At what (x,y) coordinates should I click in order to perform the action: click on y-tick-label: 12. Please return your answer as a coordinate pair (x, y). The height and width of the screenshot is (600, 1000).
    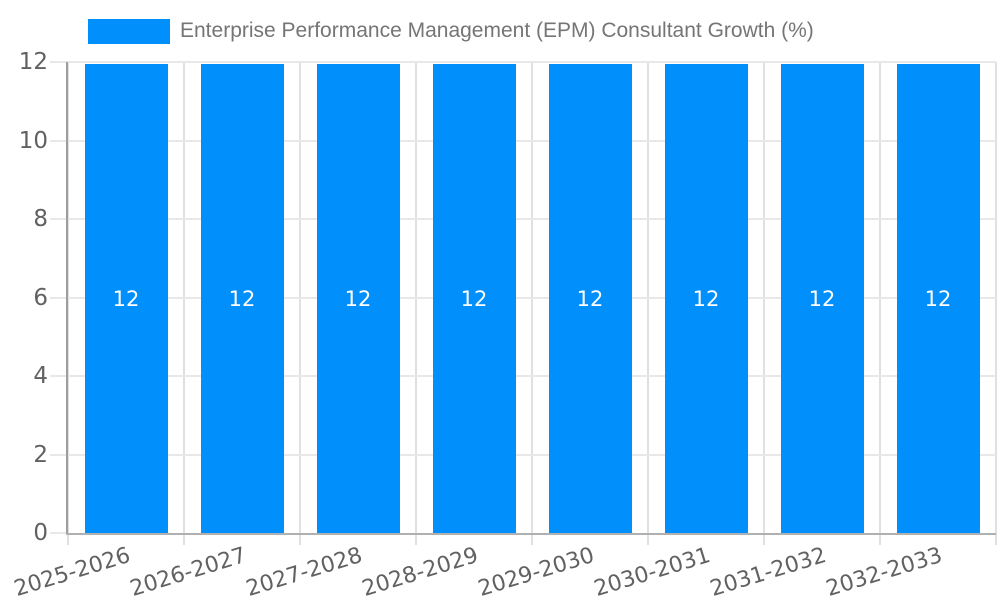
    Looking at the image, I should click on (33, 62).